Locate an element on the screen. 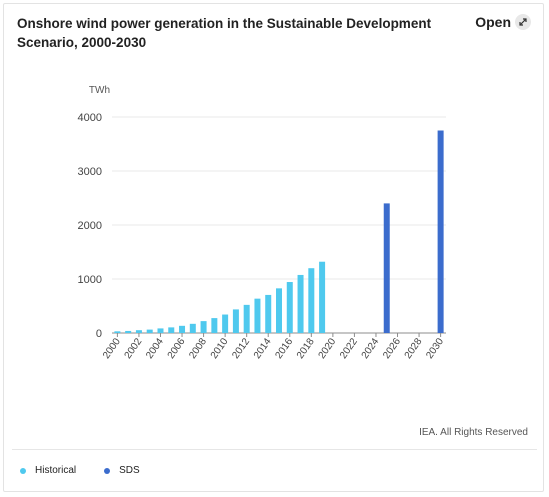 This screenshot has width=549, height=497. y-tick-label: 2000 is located at coordinates (90, 226).